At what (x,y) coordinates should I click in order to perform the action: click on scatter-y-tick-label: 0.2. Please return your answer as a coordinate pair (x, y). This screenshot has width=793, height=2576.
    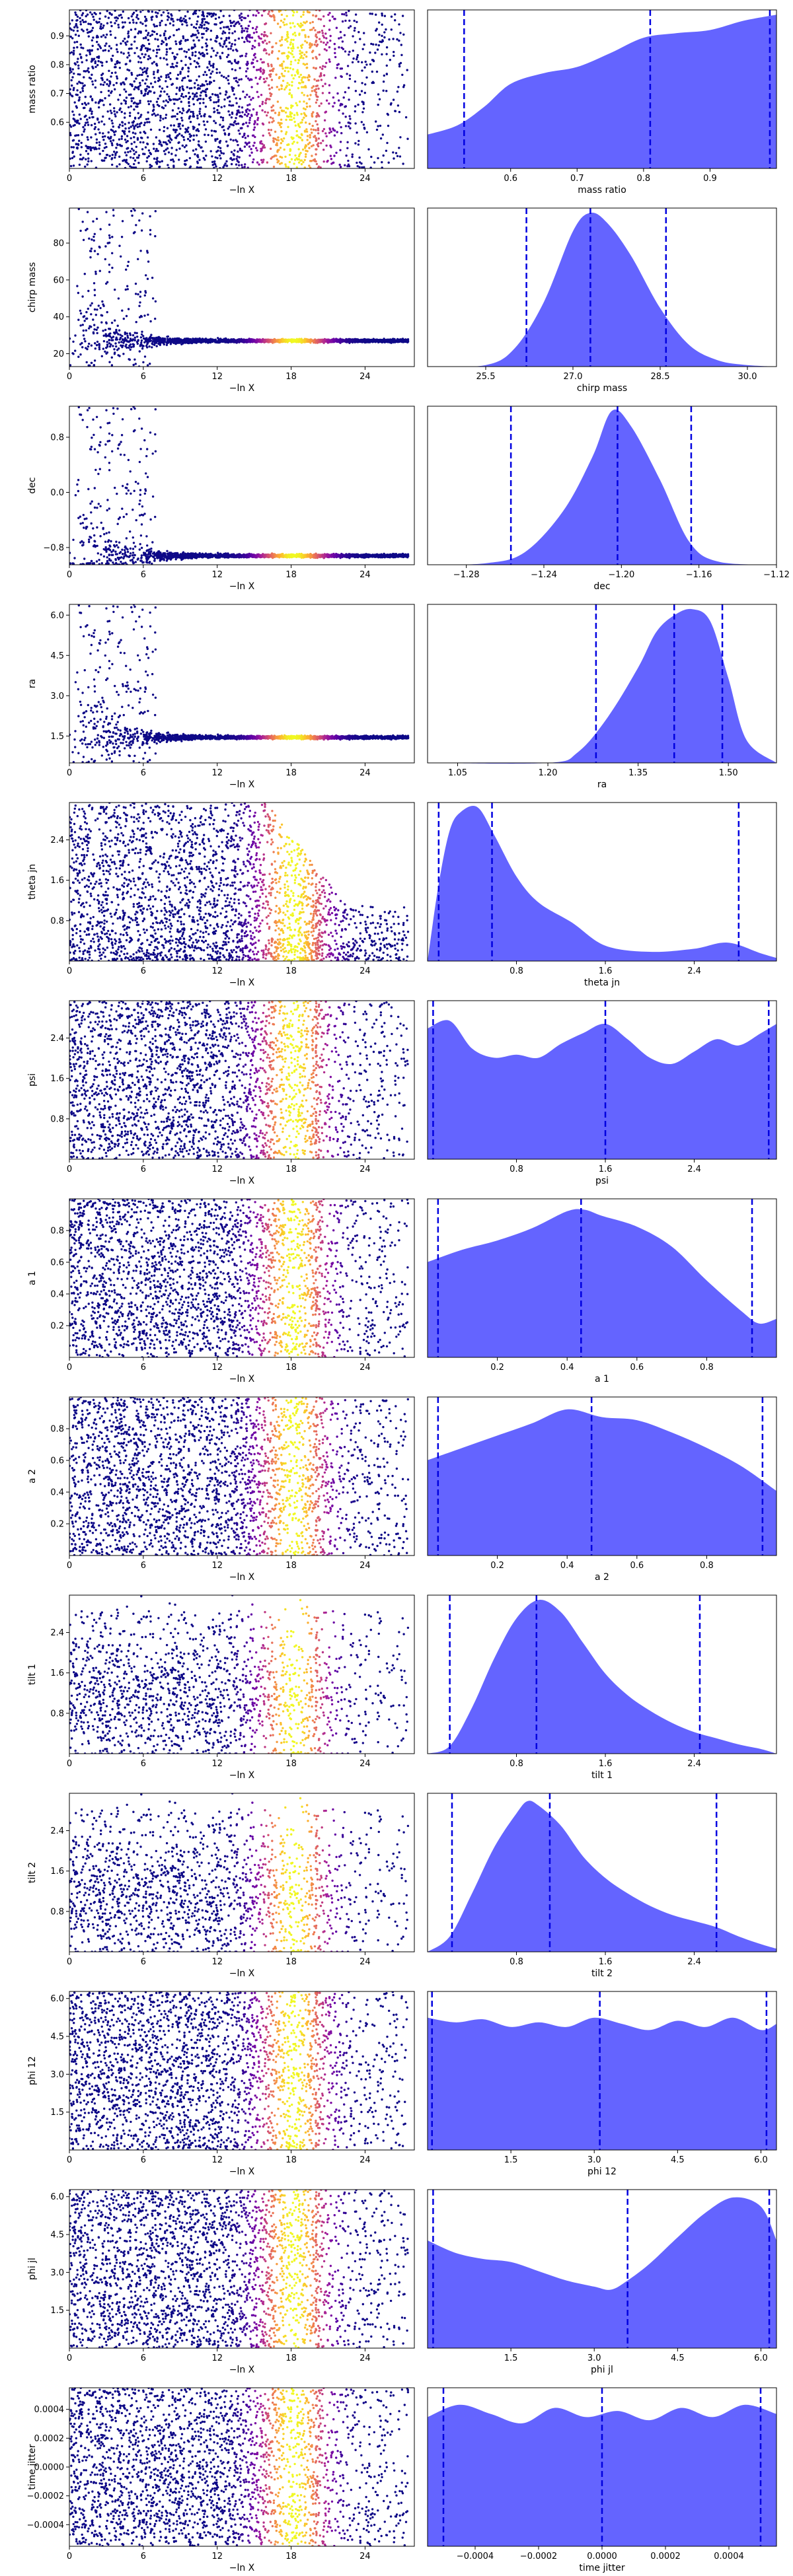
    Looking at the image, I should click on (57, 1327).